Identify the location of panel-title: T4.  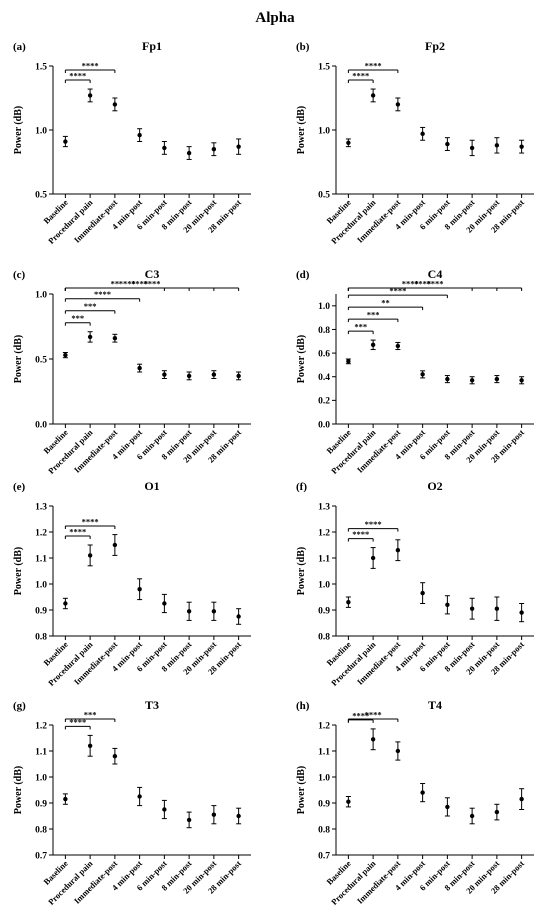
(435, 705).